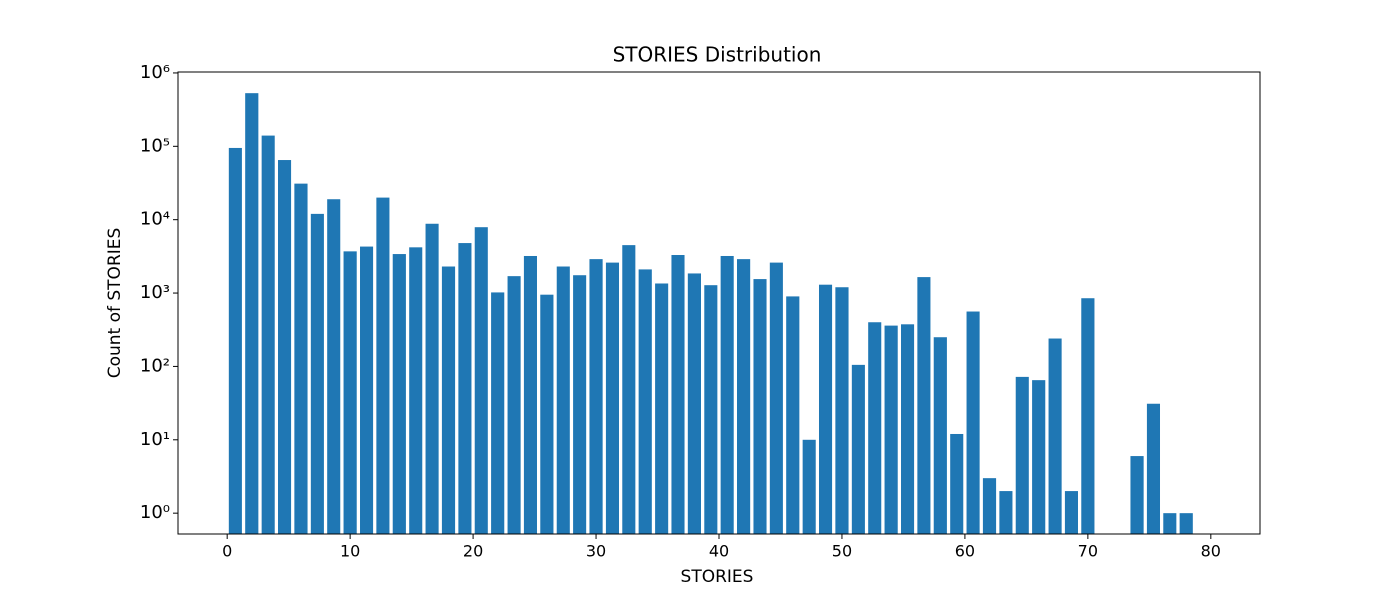 The width and height of the screenshot is (1400, 600). What do you see at coordinates (155, 219) in the screenshot?
I see `y-tick-label: 10⁴` at bounding box center [155, 219].